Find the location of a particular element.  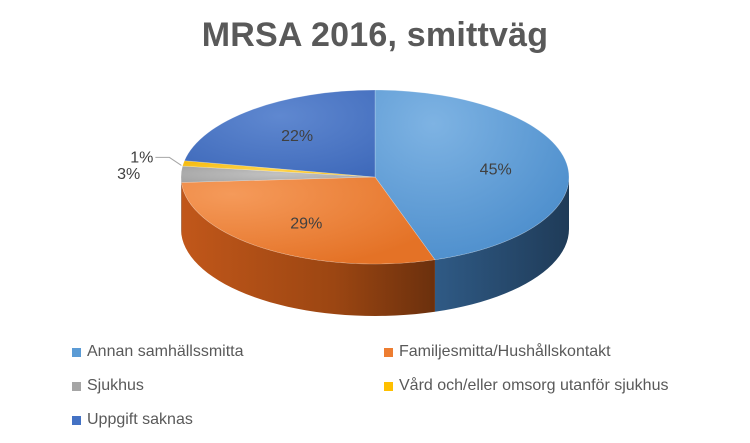

data-label-familjesmitta: 29% is located at coordinates (306, 223).